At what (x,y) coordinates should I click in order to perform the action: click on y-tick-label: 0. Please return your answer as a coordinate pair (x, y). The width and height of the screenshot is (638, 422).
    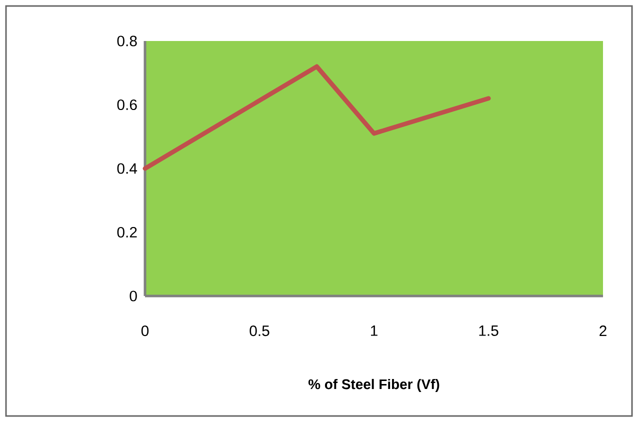
    Looking at the image, I should click on (133, 296).